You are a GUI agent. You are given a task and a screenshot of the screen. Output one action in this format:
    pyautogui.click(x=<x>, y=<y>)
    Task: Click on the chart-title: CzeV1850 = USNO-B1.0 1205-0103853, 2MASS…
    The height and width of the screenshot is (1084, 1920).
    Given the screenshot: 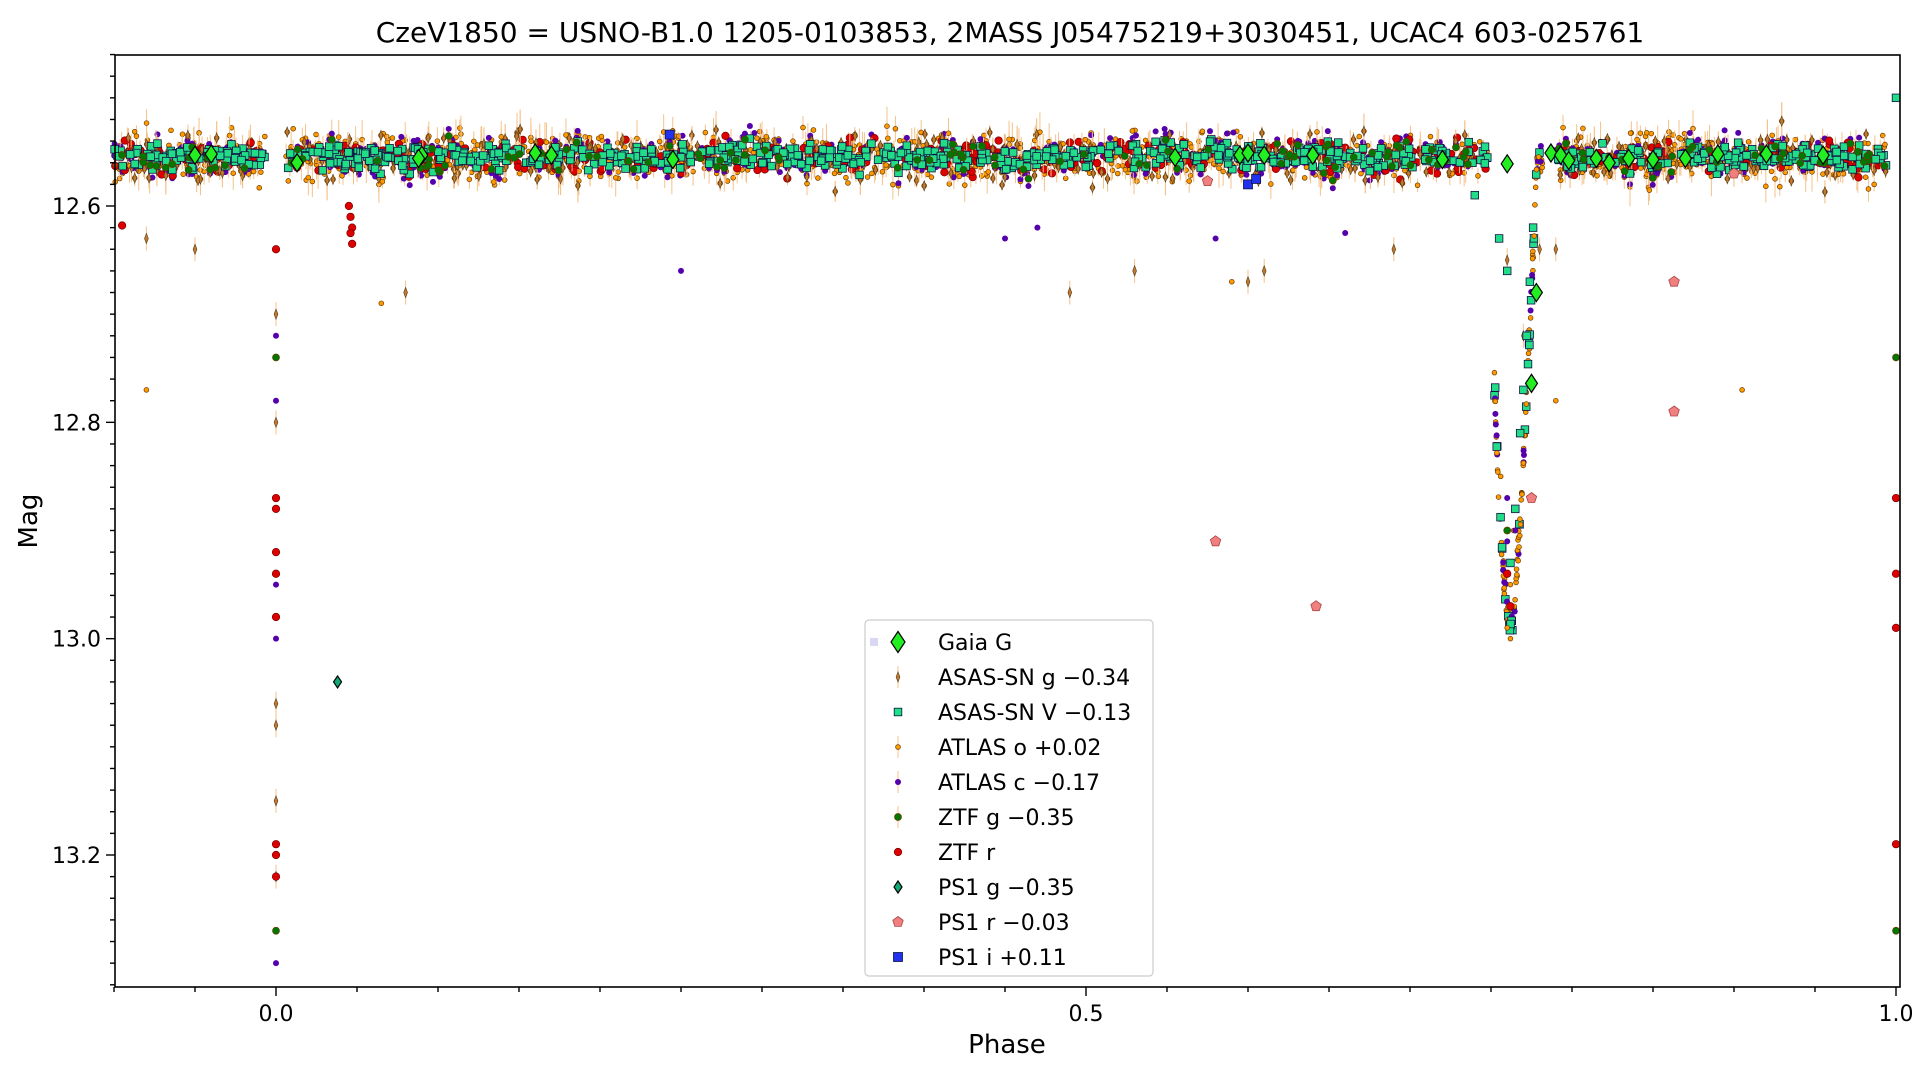 What is the action you would take?
    pyautogui.click(x=1010, y=32)
    